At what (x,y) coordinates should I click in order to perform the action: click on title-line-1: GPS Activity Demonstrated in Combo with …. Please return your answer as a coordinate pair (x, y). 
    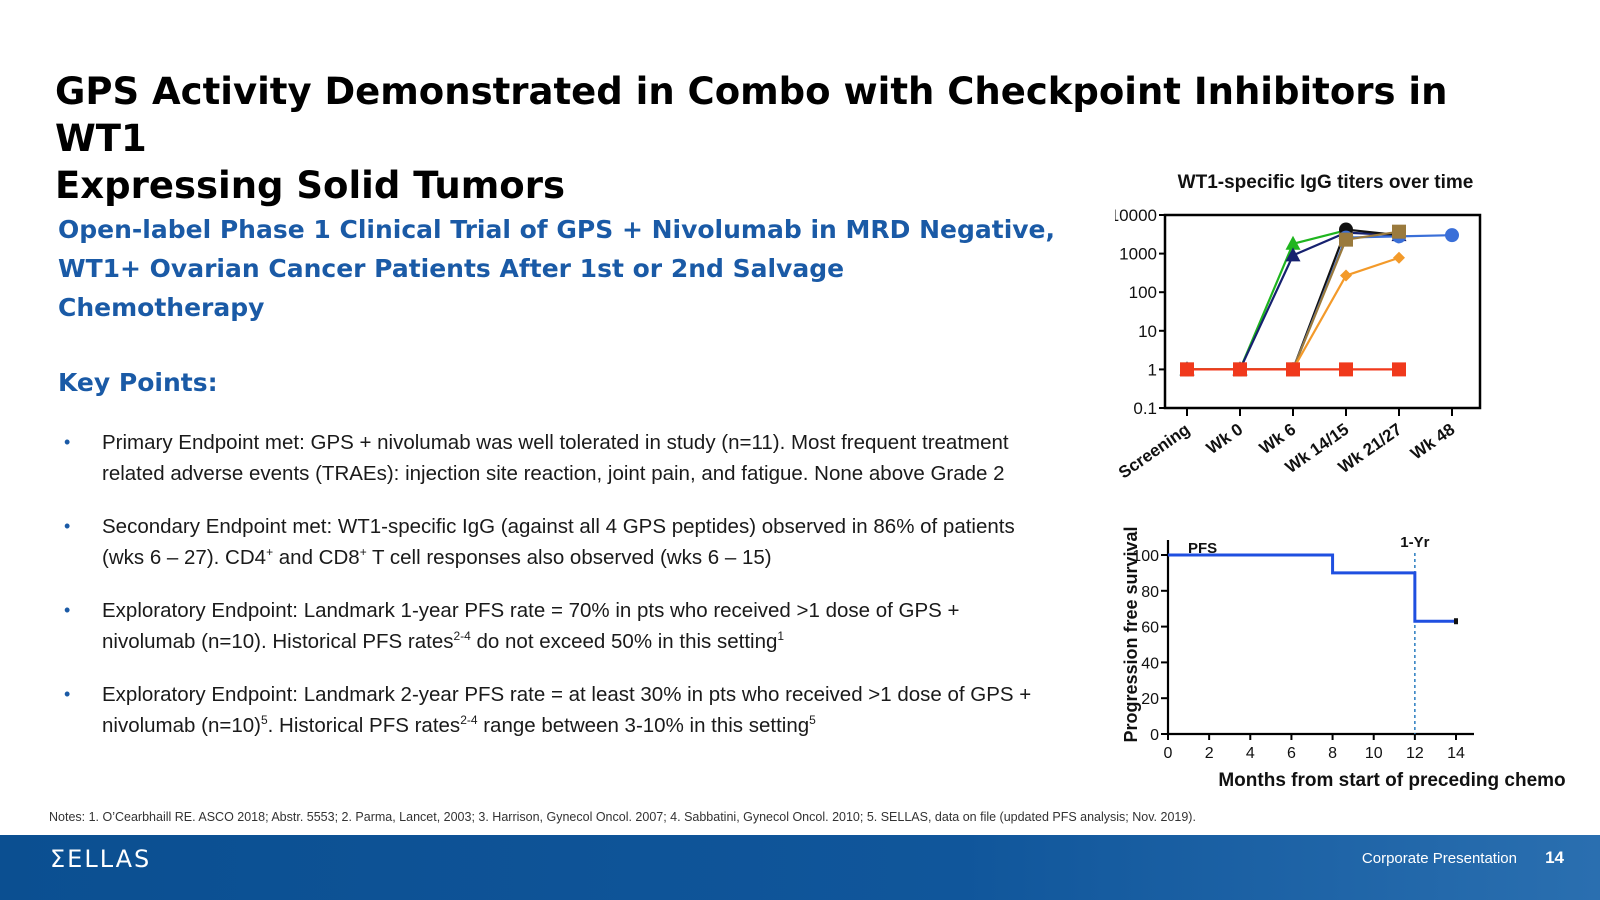
    Looking at the image, I should click on (751, 115).